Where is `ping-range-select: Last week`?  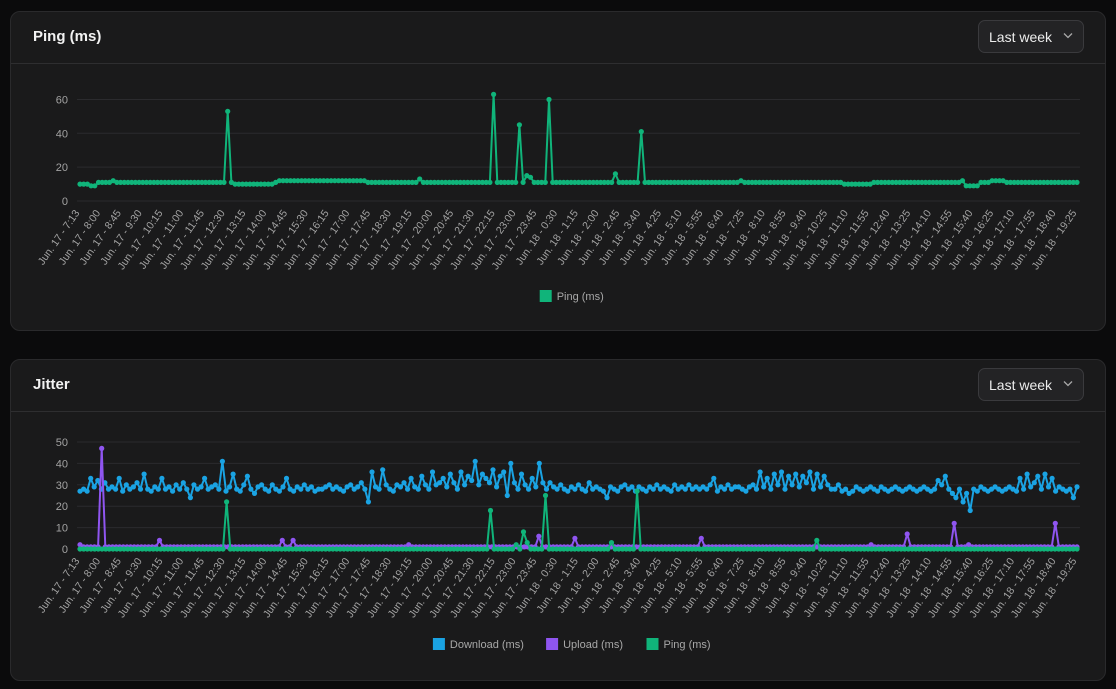 ping-range-select: Last week is located at coordinates (1031, 36).